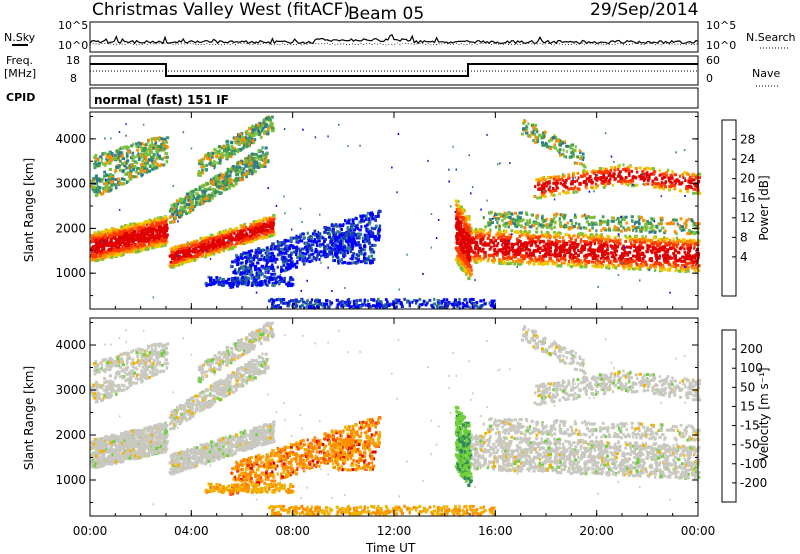  Describe the element at coordinates (400, 36) in the screenshot. I see `noise-panel: N.Sky 10^5 10^0 10^5 10^0 N.Search` at that location.